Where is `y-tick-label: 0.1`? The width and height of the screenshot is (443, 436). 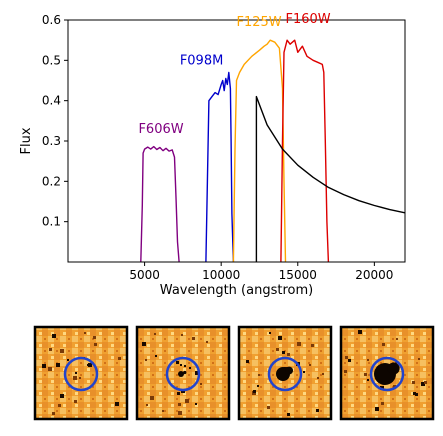 y-tick-label: 0.1 is located at coordinates (51, 222).